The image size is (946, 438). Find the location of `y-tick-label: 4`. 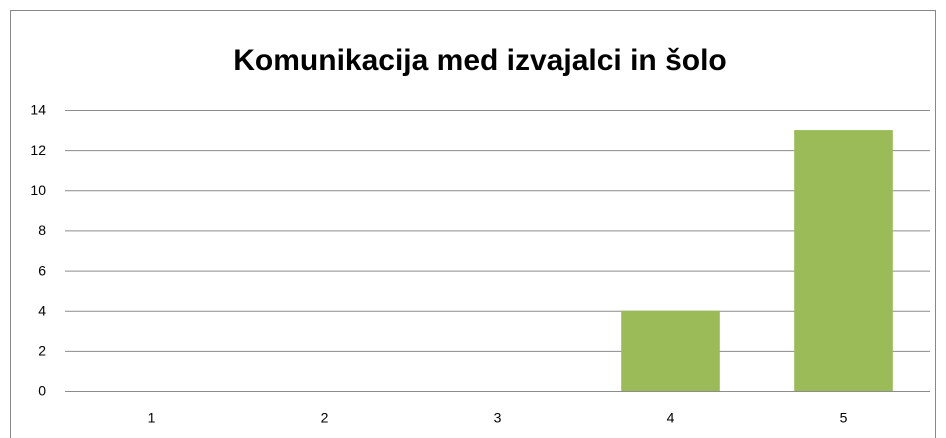

y-tick-label: 4 is located at coordinates (42, 310).